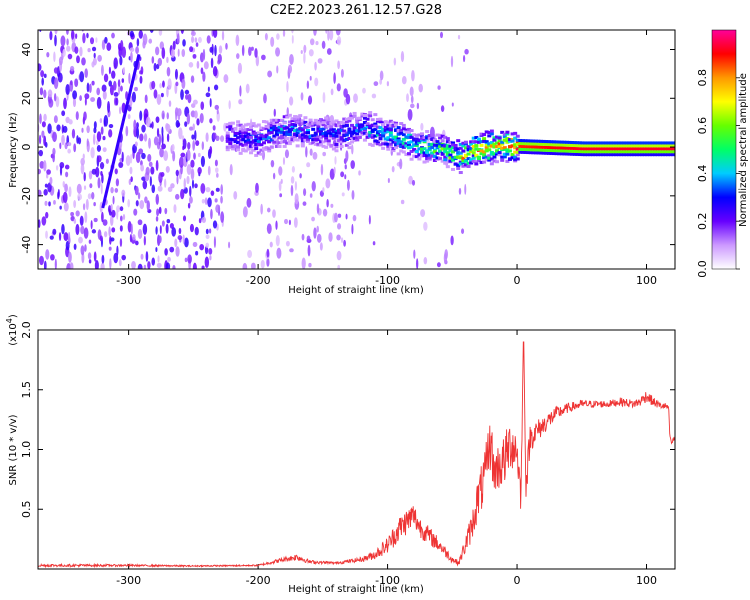 This screenshot has height=600, width=750. I want to click on colorbar-tick-label: 0.4, so click(702, 174).